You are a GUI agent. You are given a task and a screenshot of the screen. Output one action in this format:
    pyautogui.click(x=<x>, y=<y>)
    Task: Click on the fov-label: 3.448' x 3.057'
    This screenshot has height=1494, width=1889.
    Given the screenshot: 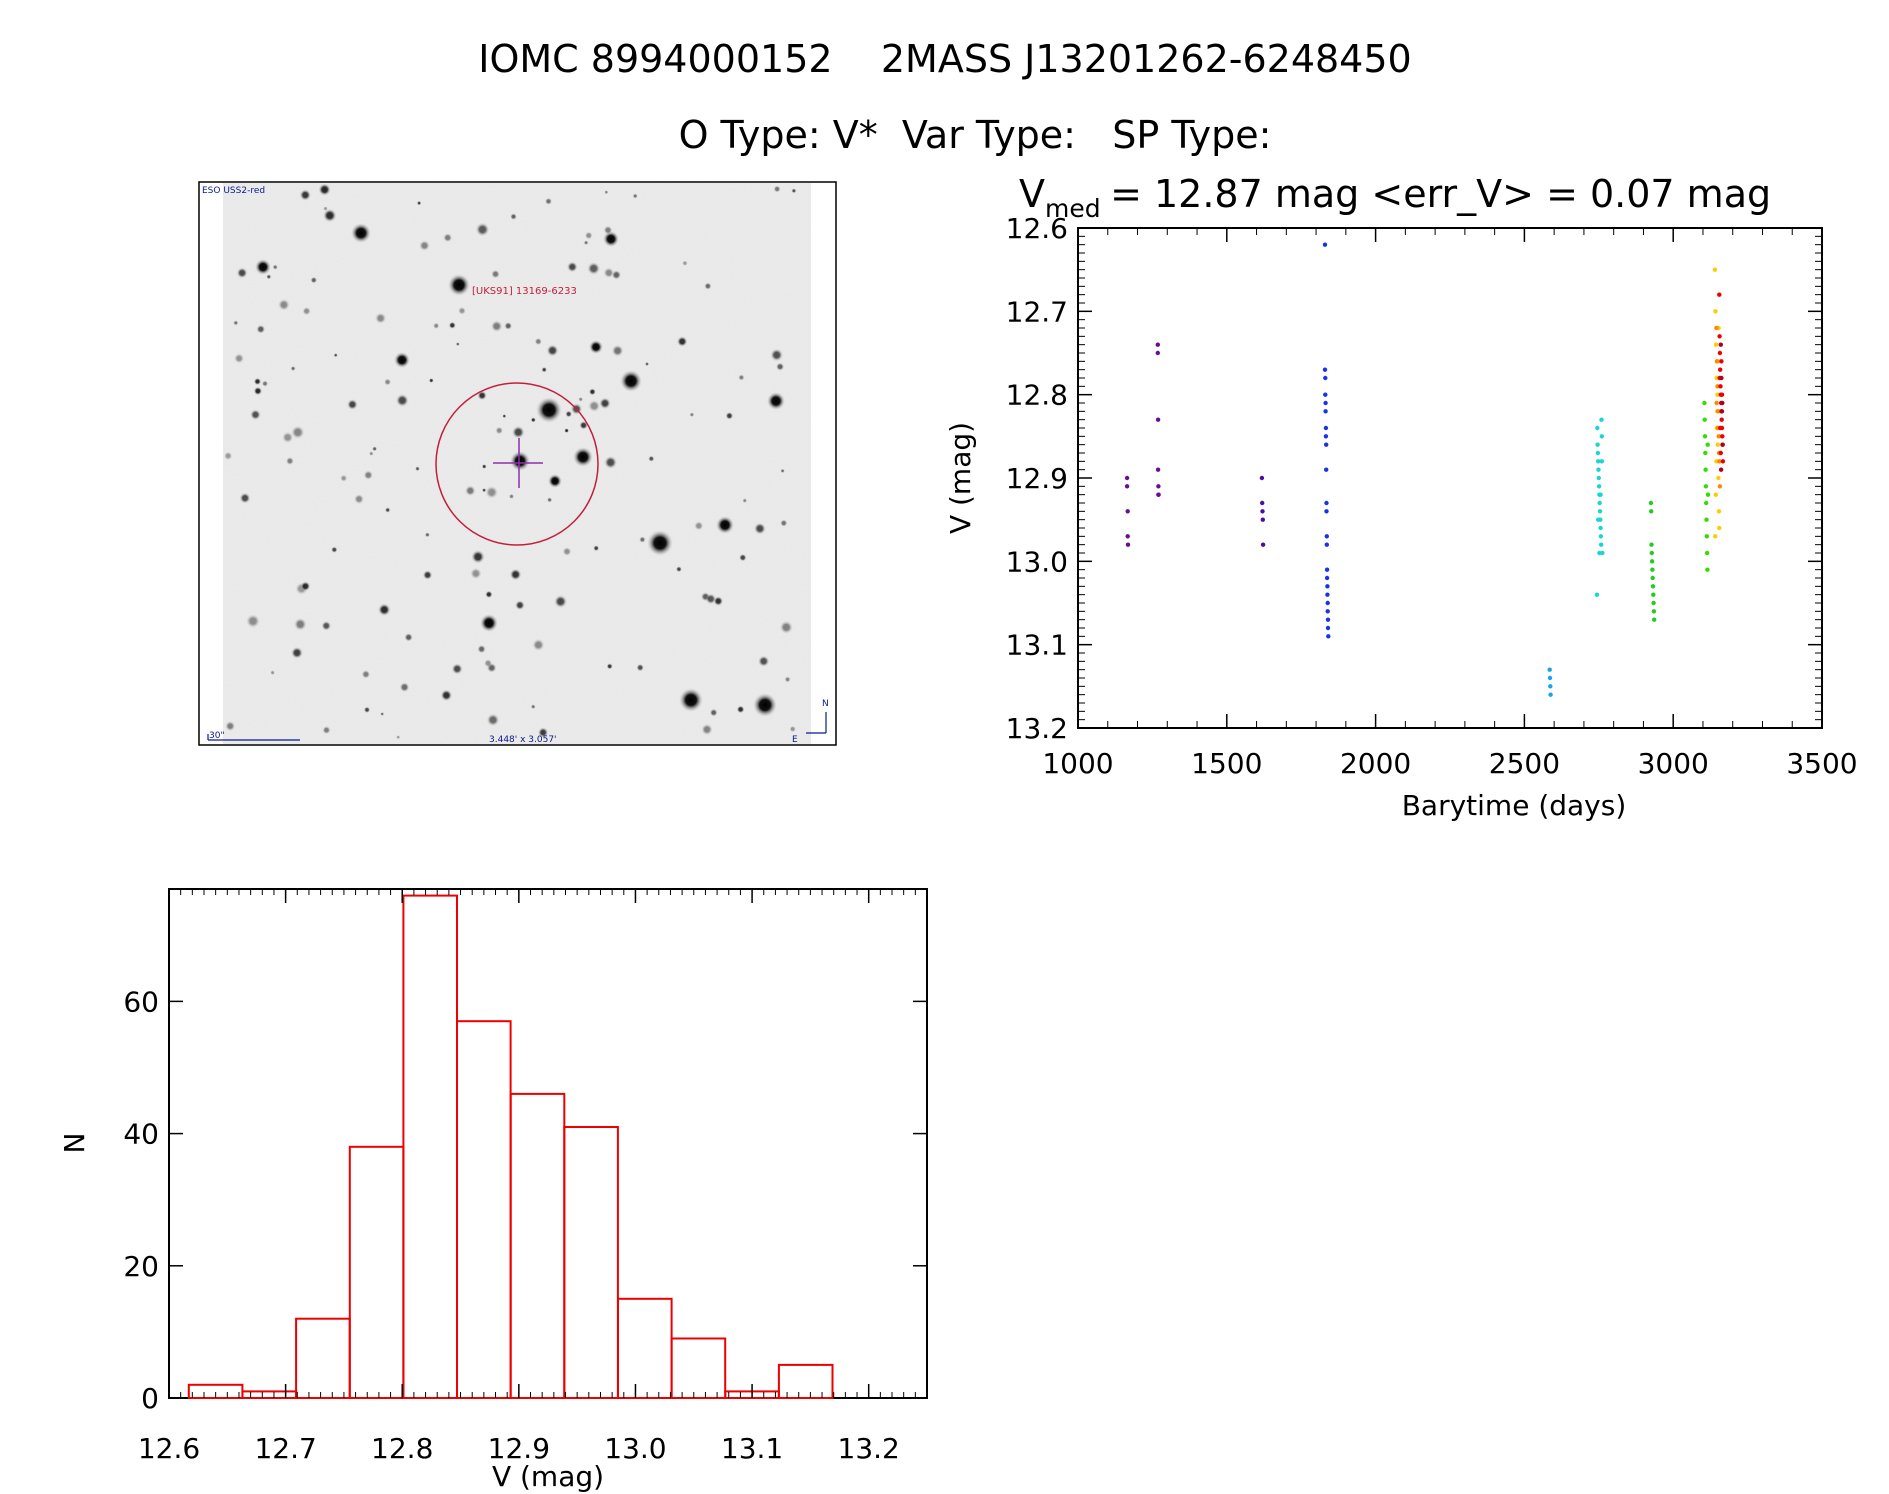 What is the action you would take?
    pyautogui.click(x=523, y=740)
    